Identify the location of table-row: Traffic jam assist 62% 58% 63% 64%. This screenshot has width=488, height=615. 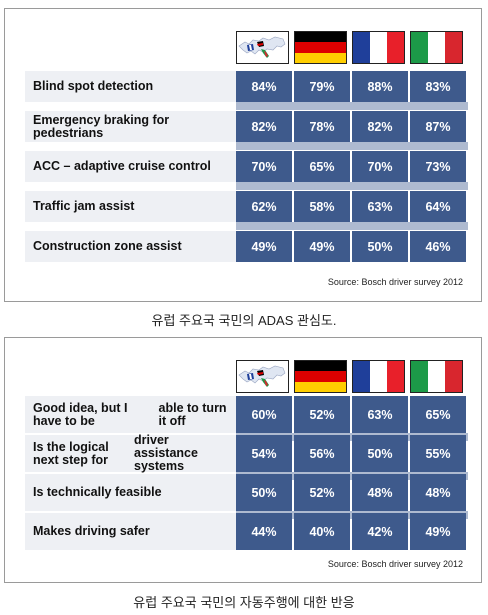
(246, 206).